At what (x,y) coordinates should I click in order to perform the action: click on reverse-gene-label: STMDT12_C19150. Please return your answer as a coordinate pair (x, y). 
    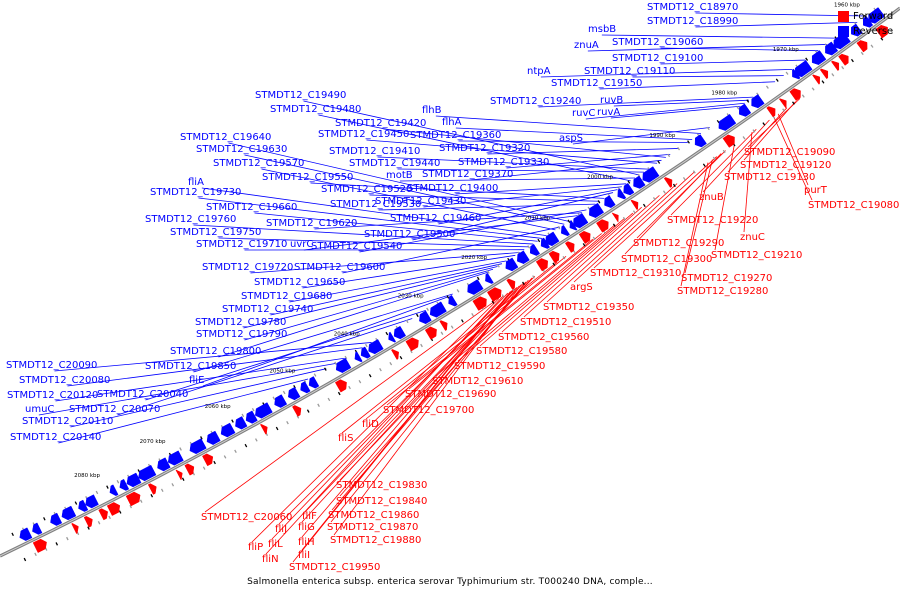
    Looking at the image, I should click on (596, 83).